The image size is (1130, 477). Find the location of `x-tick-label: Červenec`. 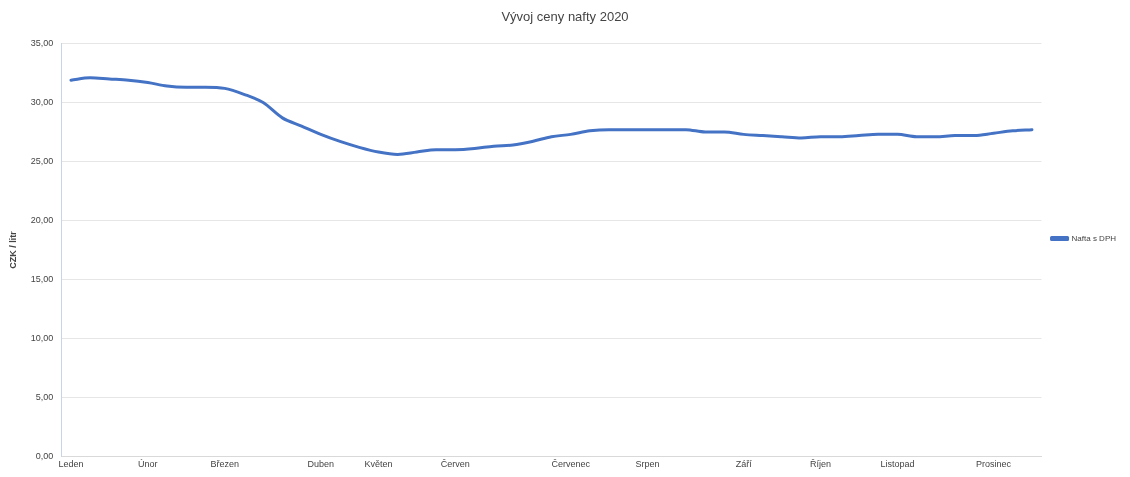

x-tick-label: Červenec is located at coordinates (571, 464).